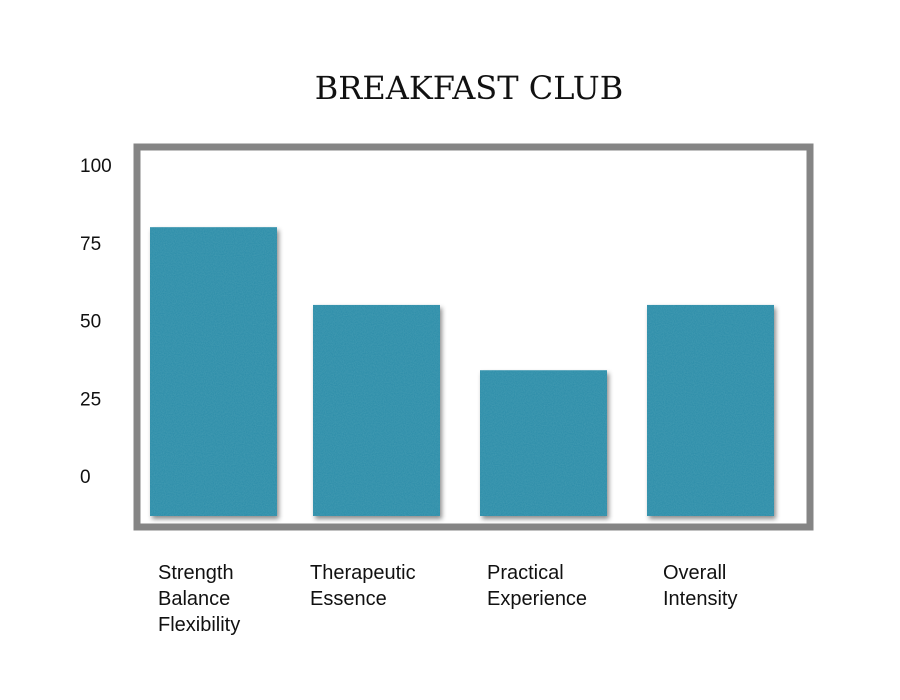  What do you see at coordinates (85, 477) in the screenshot?
I see `y-tick-label: 0` at bounding box center [85, 477].